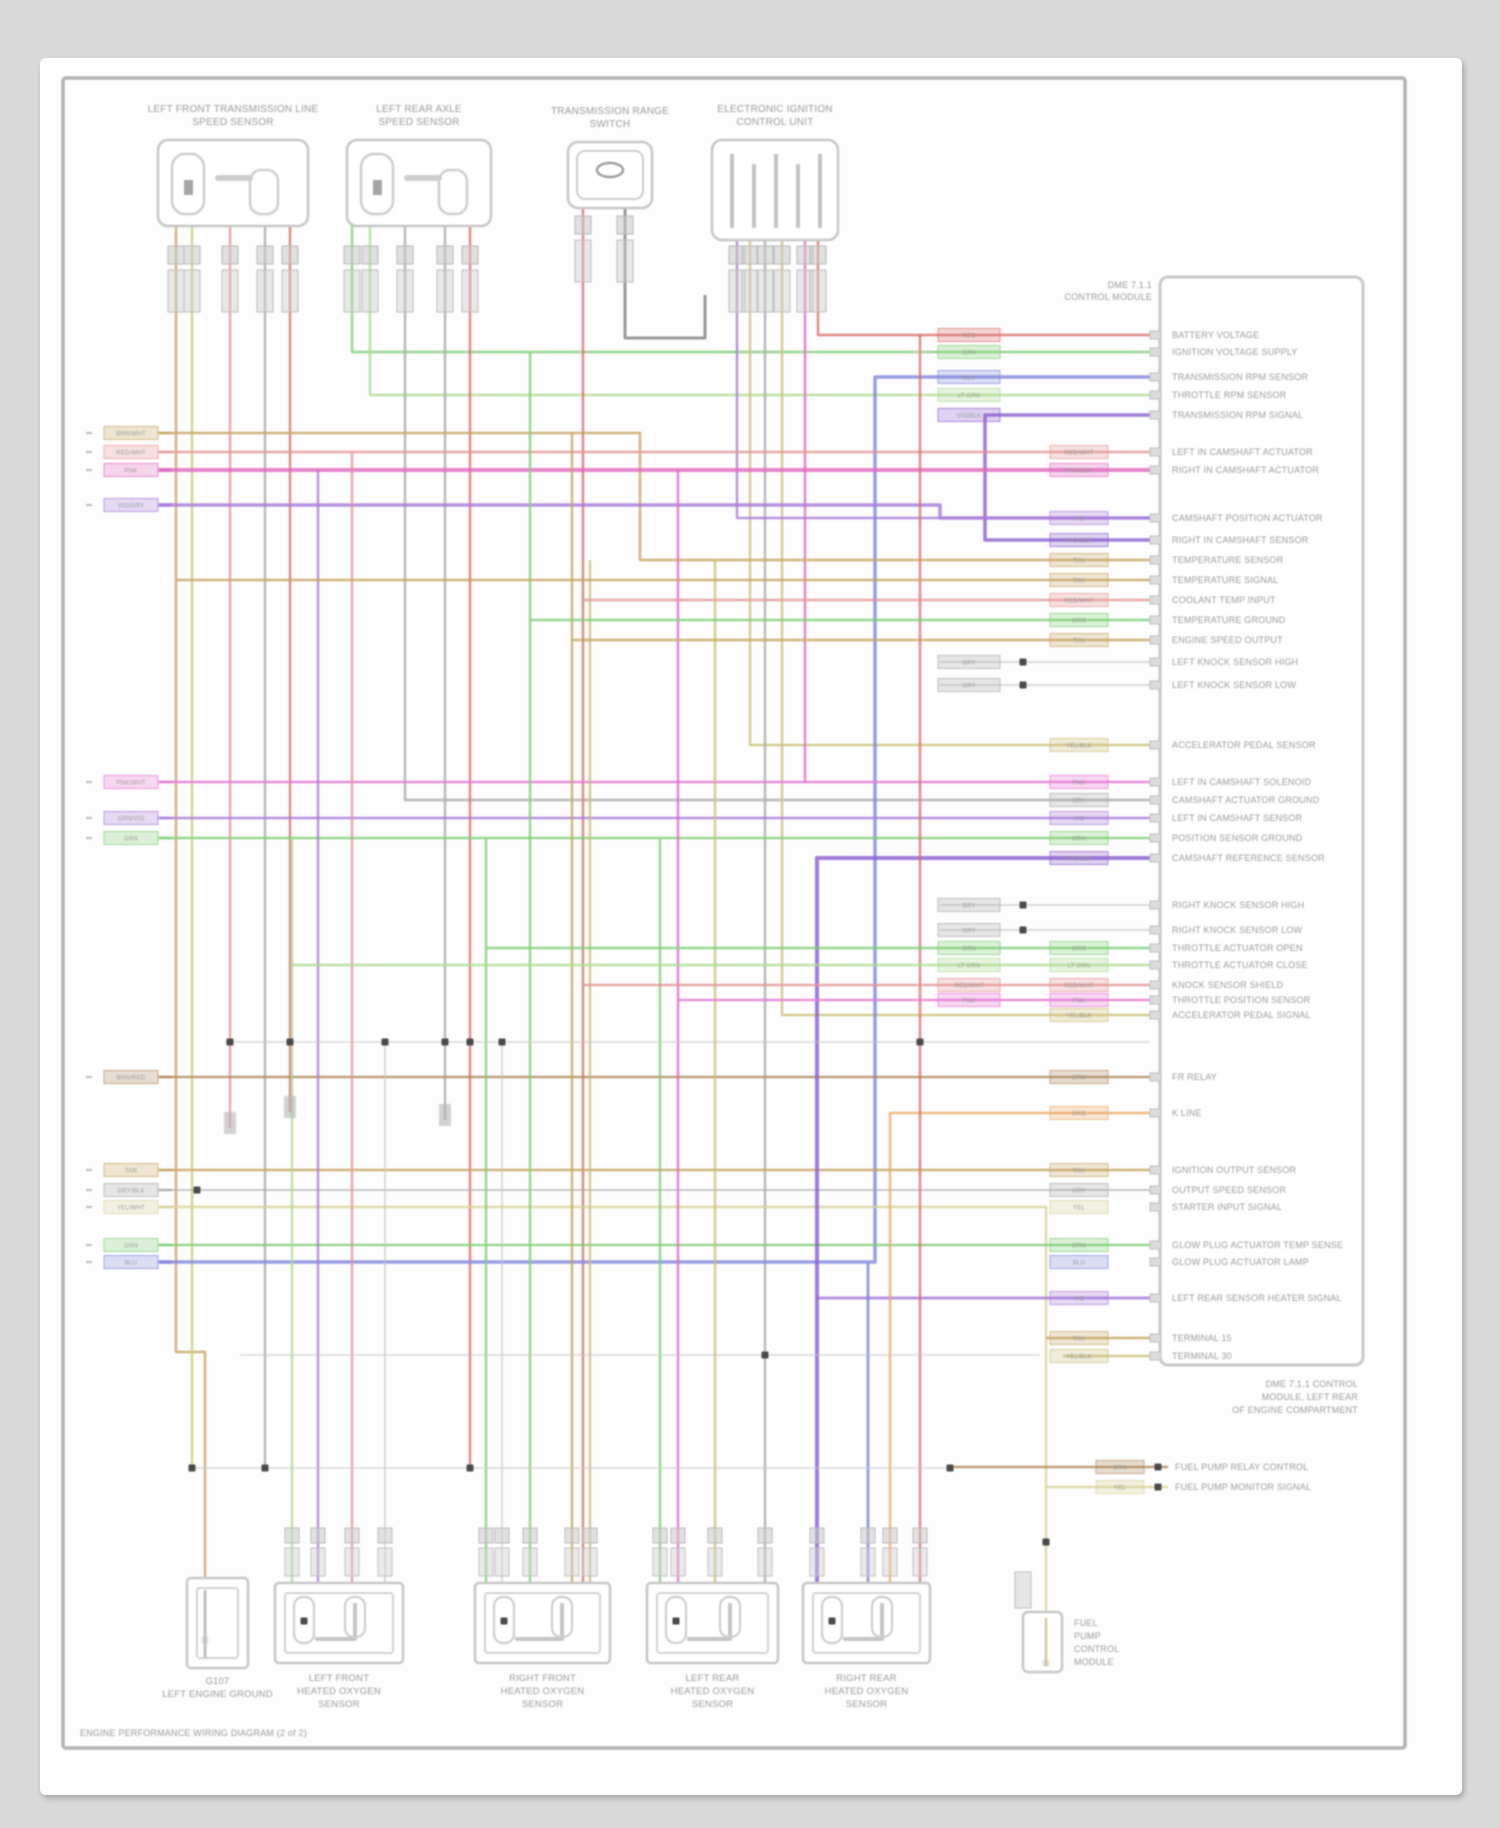 Image resolution: width=1500 pixels, height=1828 pixels. What do you see at coordinates (217, 1681) in the screenshot?
I see `ground-label: G107` at bounding box center [217, 1681].